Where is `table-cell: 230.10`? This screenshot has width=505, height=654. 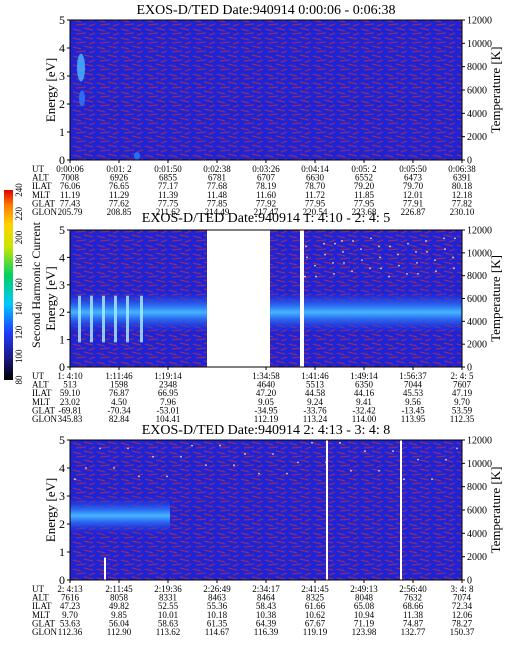
table-cell: 230.10 is located at coordinates (462, 212).